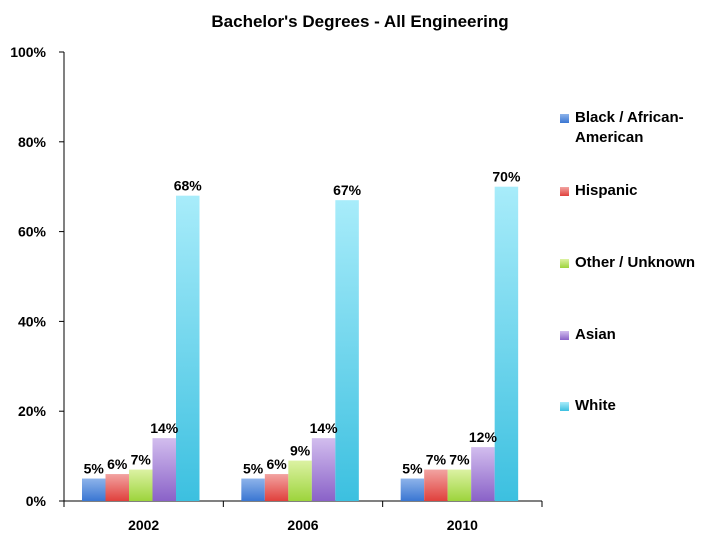 The width and height of the screenshot is (720, 540). What do you see at coordinates (483, 437) in the screenshot?
I see `data-label: 12%` at bounding box center [483, 437].